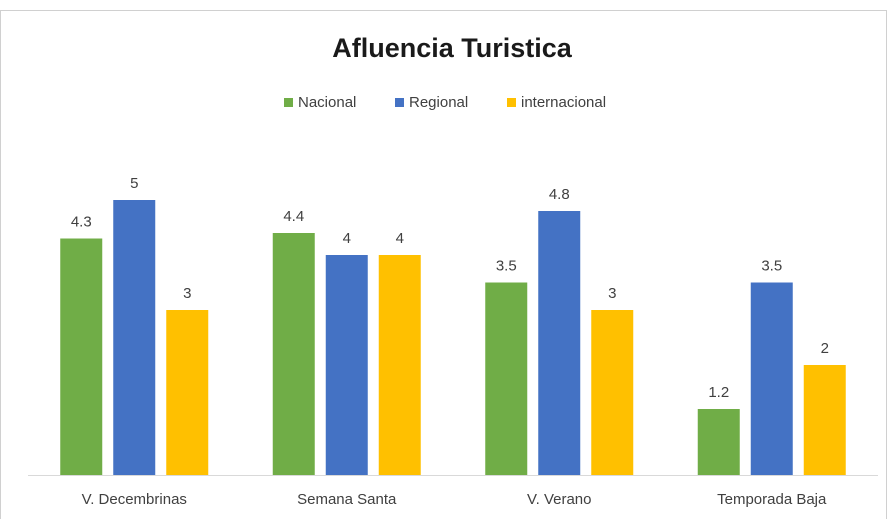 The width and height of the screenshot is (888, 519). What do you see at coordinates (327, 102) in the screenshot?
I see `legend-label: Nacional` at bounding box center [327, 102].